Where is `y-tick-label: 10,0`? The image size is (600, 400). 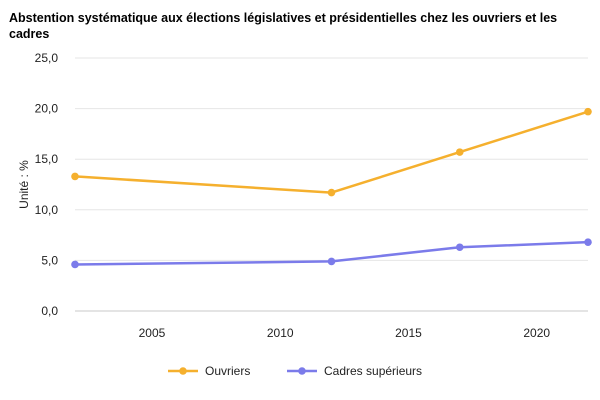
y-tick-label: 10,0 is located at coordinates (47, 210).